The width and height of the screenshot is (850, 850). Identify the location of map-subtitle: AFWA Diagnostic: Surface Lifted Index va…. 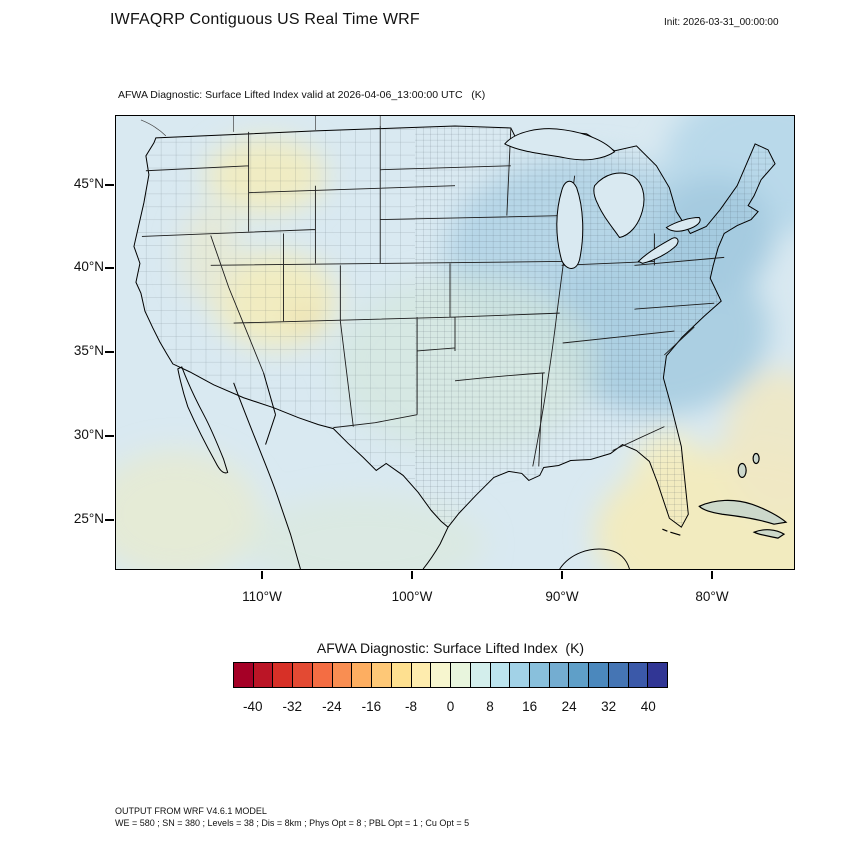
(302, 95).